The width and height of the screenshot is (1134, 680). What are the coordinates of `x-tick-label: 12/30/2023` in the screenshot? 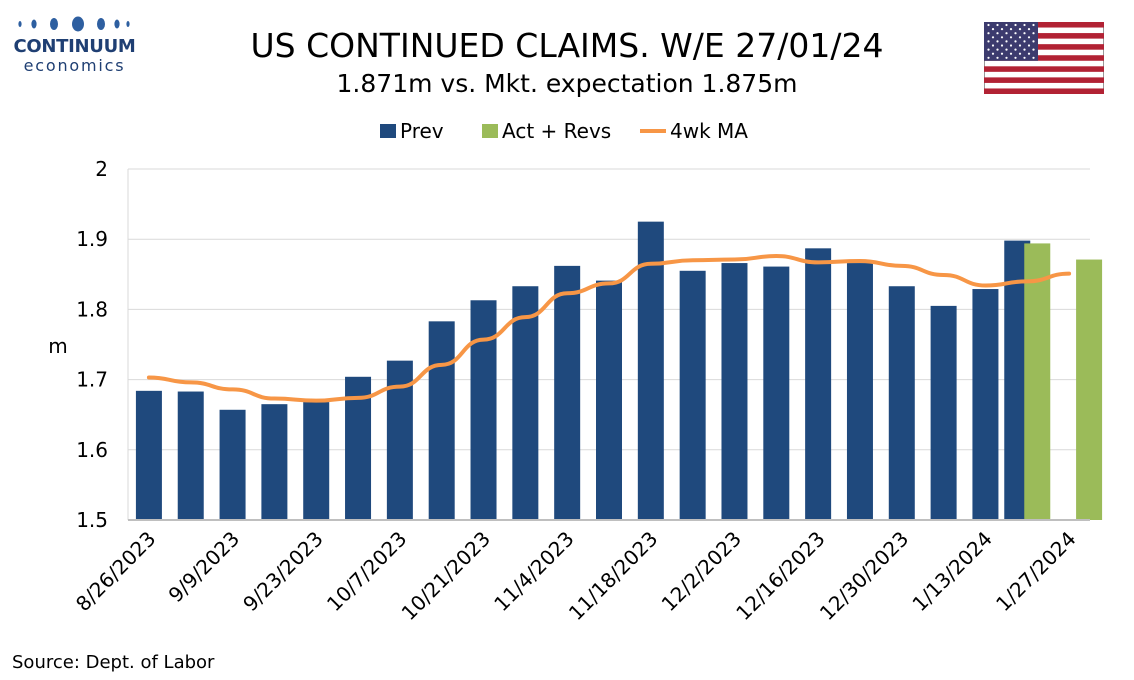 It's located at (864, 576).